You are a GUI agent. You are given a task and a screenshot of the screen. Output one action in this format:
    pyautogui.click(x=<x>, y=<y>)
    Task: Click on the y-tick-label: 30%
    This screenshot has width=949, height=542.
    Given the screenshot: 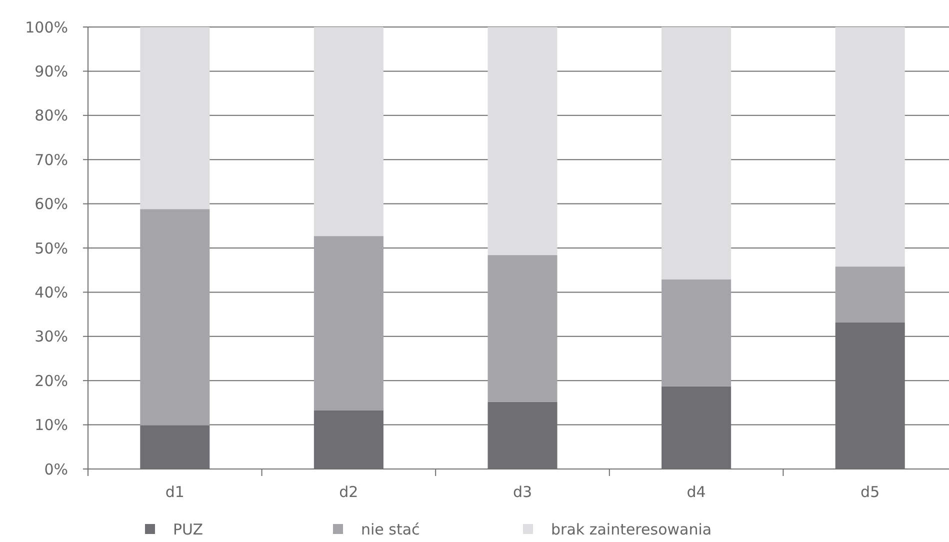 What is the action you would take?
    pyautogui.click(x=51, y=337)
    